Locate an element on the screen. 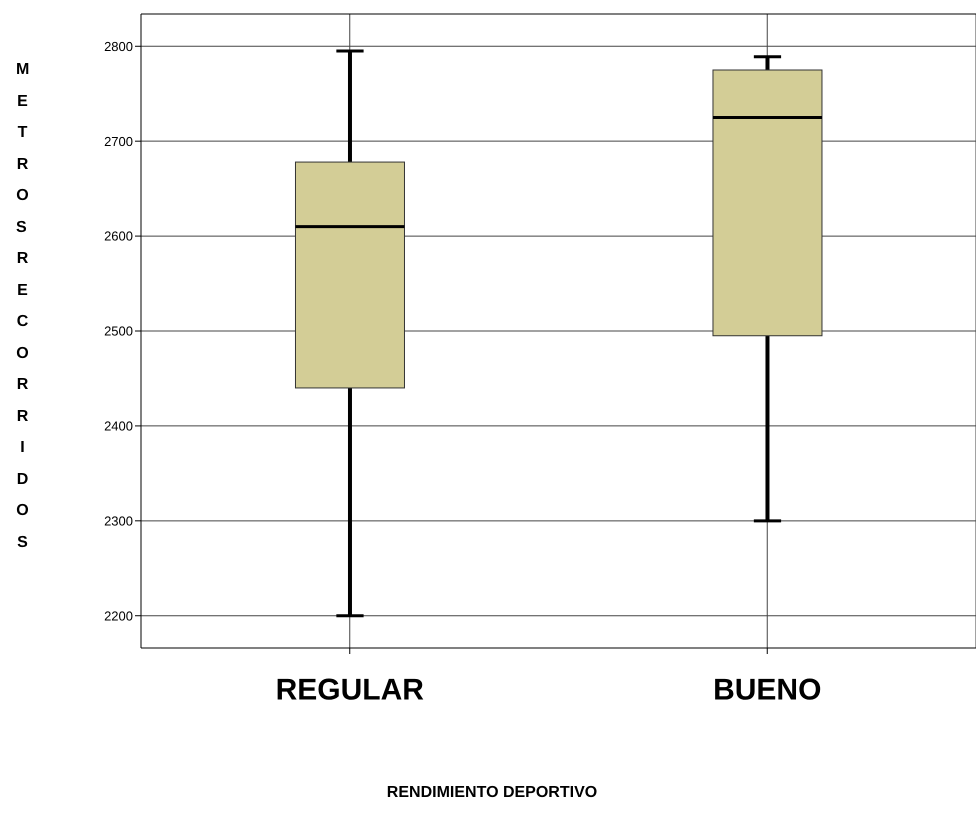 The width and height of the screenshot is (976, 821). y-tick-label: 2200 is located at coordinates (118, 616).